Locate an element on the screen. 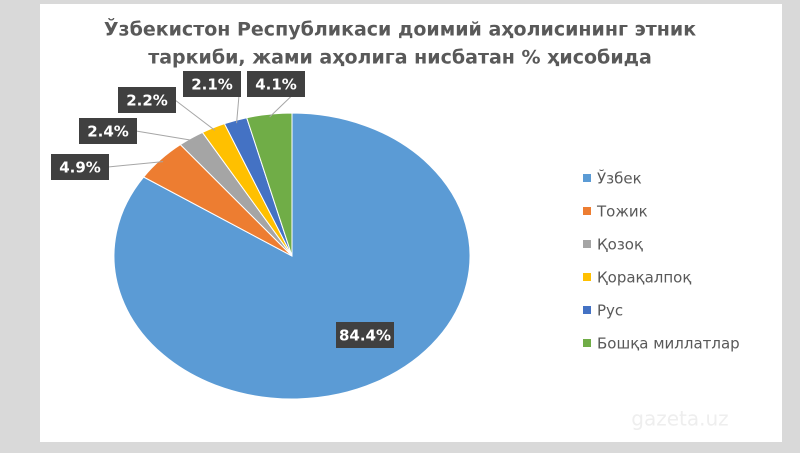 The height and width of the screenshot is (453, 800). legend-label: Рус is located at coordinates (610, 311).